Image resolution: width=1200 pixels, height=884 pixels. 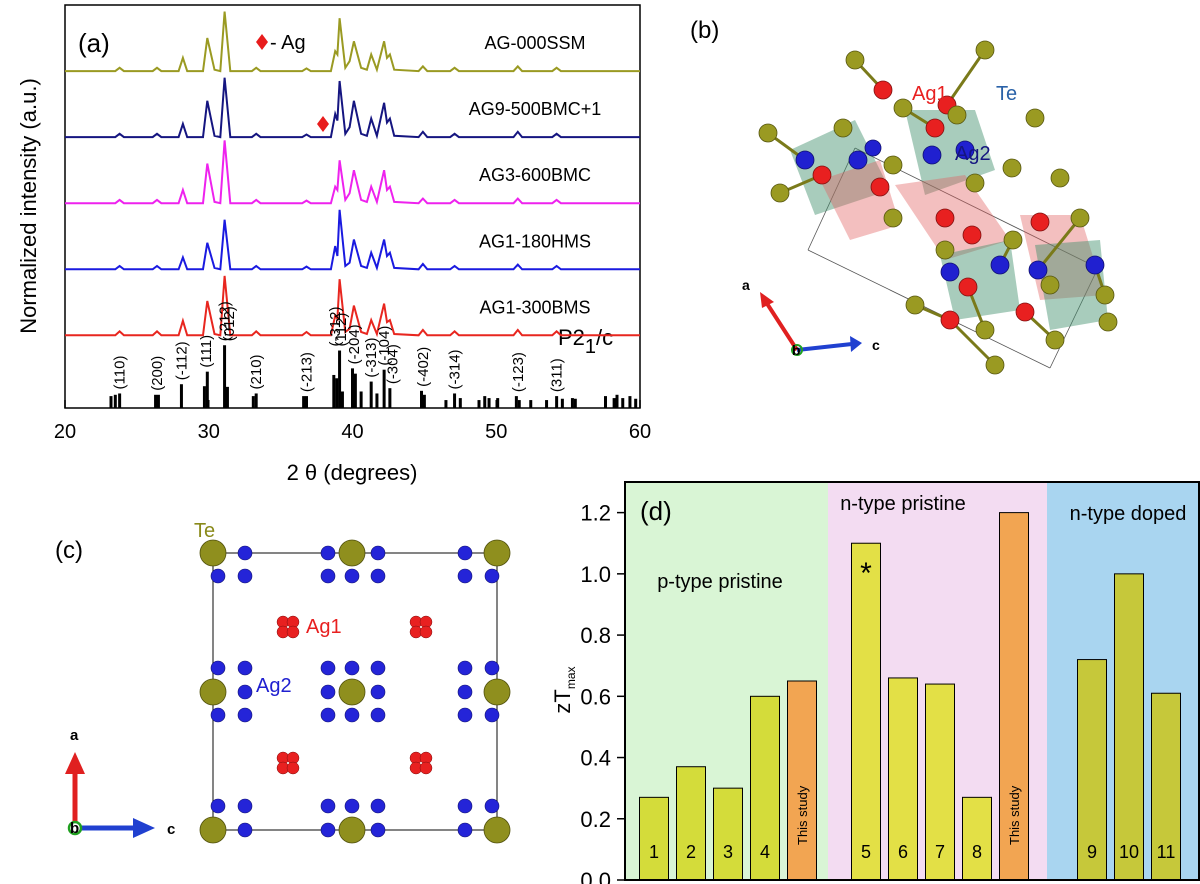 What do you see at coordinates (496, 432) in the screenshot?
I see `x-tick-label: 50` at bounding box center [496, 432].